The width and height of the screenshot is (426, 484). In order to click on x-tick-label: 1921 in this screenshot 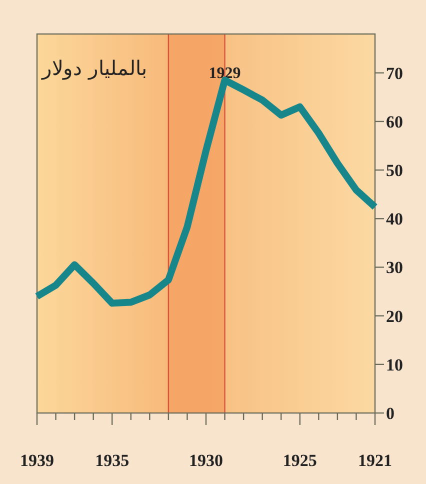, I will do `click(375, 460)`.